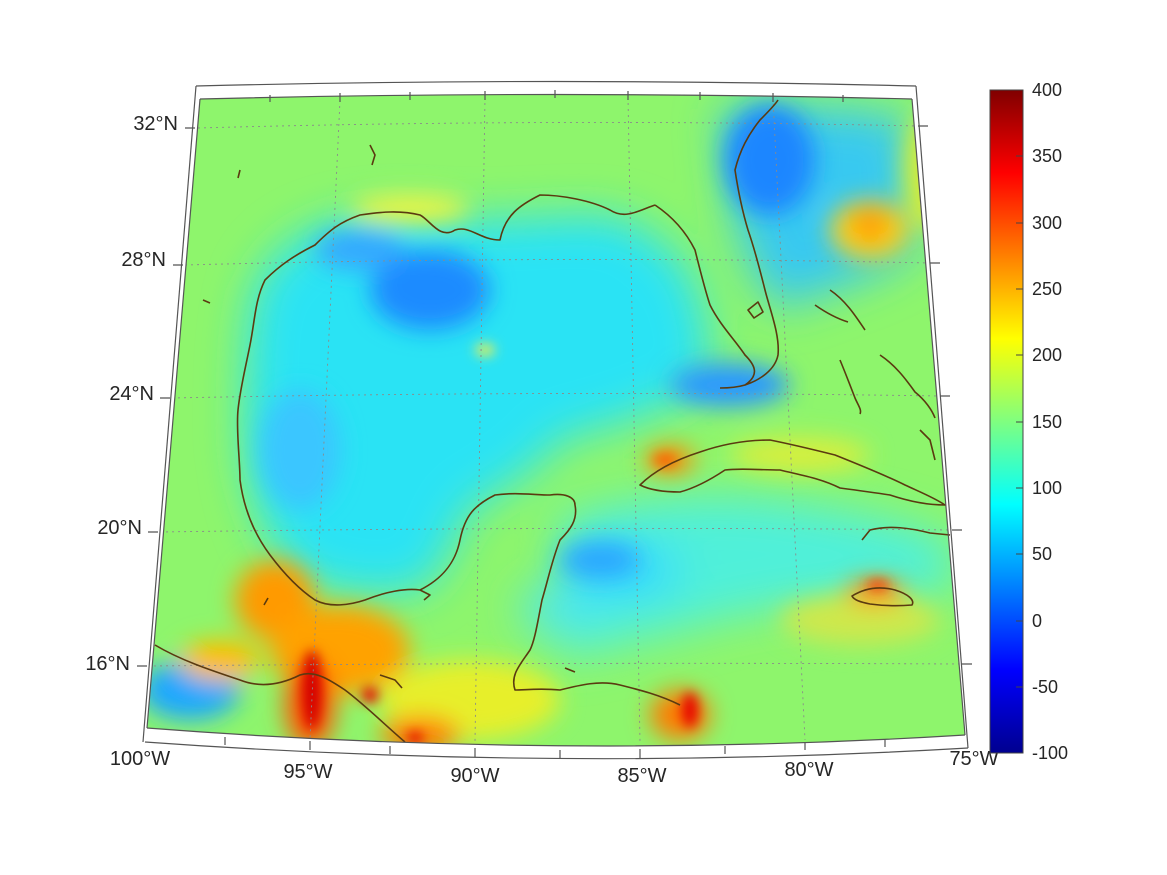 Image resolution: width=1167 pixels, height=875 pixels. Describe the element at coordinates (307, 772) in the screenshot. I see `lon-label-95w: 95°W` at that location.